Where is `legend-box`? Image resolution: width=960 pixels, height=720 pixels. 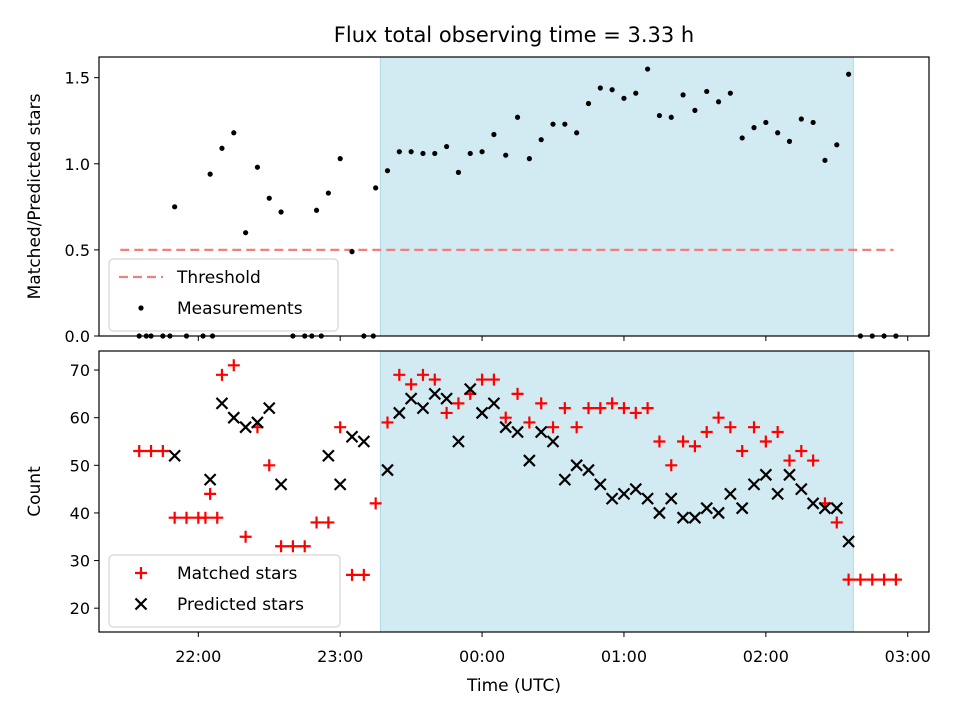
legend-box is located at coordinates (224, 591).